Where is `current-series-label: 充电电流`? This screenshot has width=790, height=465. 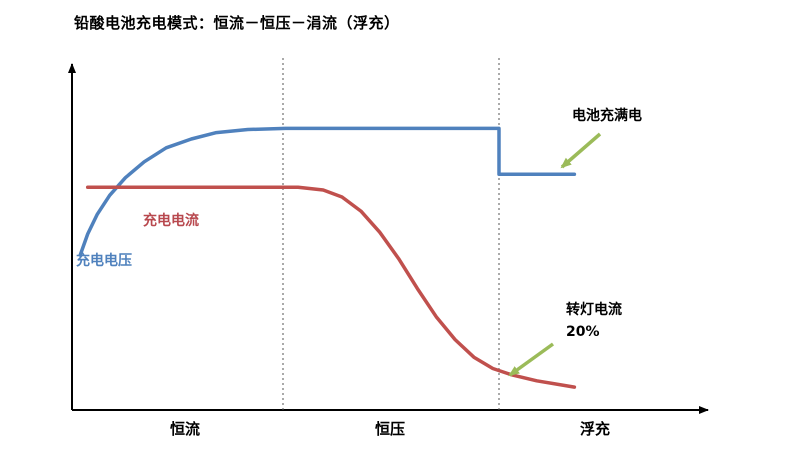 current-series-label: 充电电流 is located at coordinates (171, 221).